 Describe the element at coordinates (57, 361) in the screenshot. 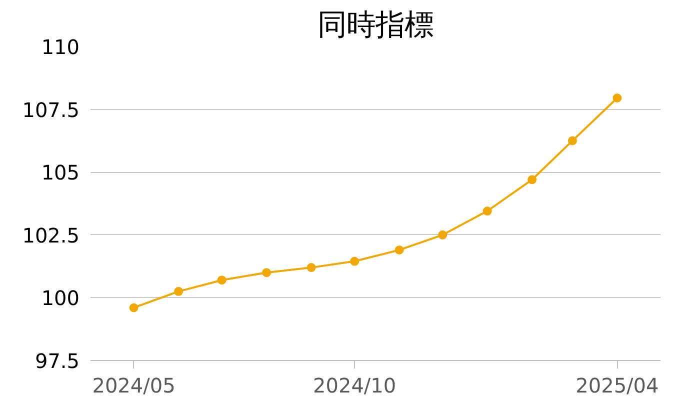

I see `y-tick-label: 97.5` at that location.